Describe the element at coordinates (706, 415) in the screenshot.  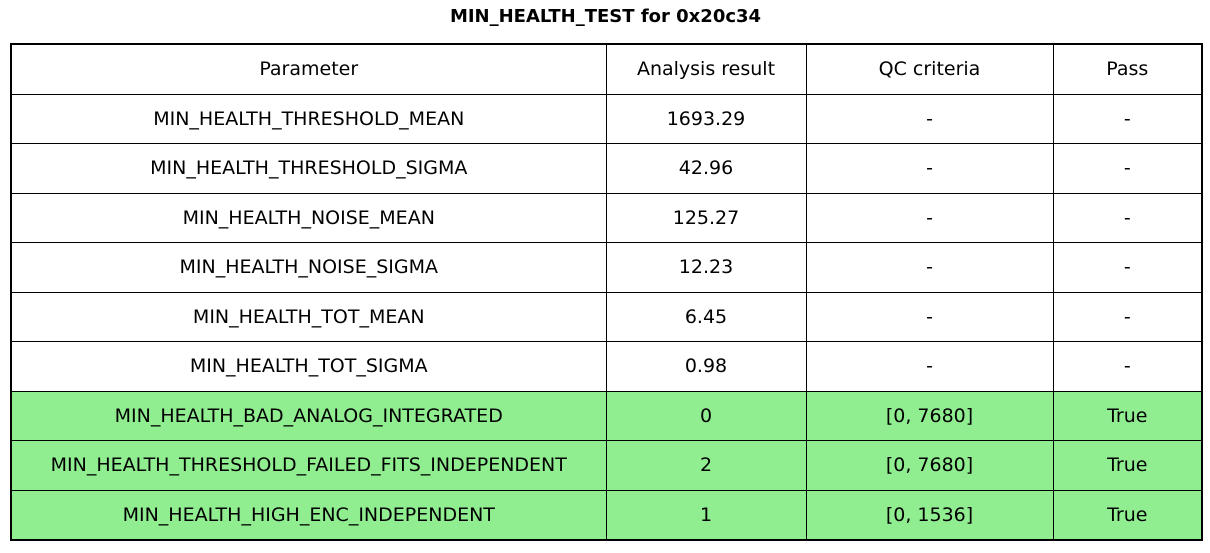
I see `analysis-result-cell: 0` at that location.